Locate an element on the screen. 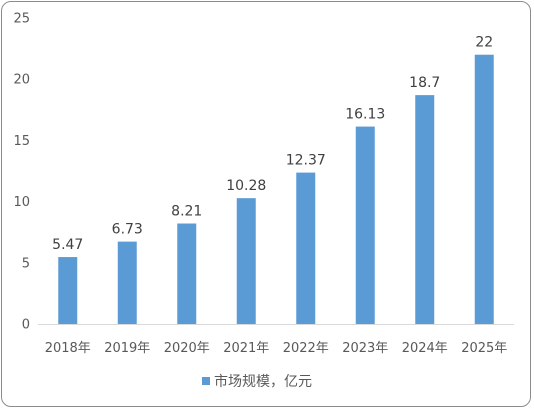 This screenshot has height=410, width=534. data-label: 6.73 is located at coordinates (127, 230).